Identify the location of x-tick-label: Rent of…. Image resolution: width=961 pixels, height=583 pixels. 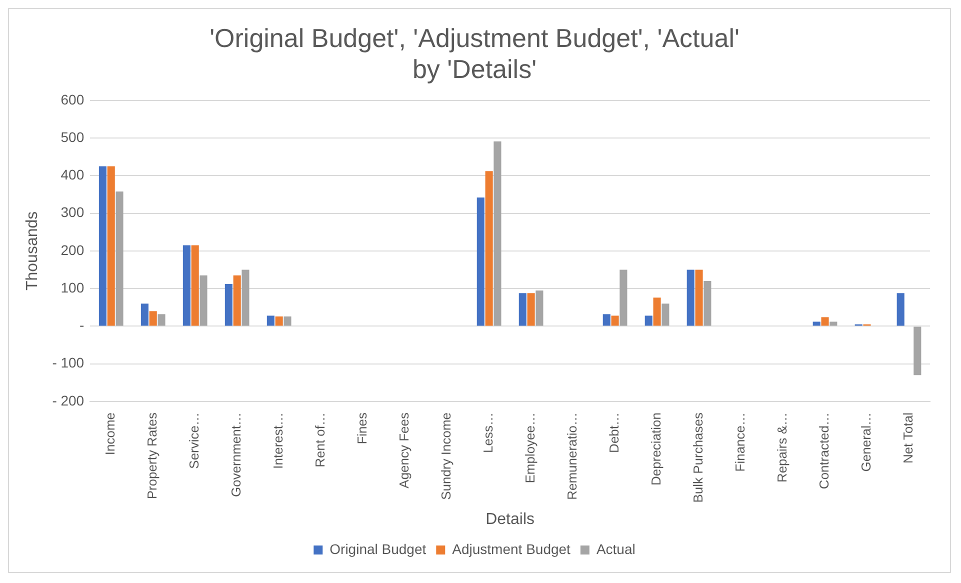
(320, 440).